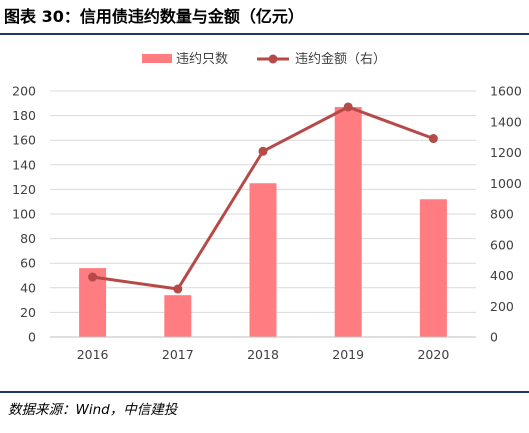  What do you see at coordinates (340, 59) in the screenshot?
I see `legend-label-amount: 违约金额（右）` at bounding box center [340, 59].